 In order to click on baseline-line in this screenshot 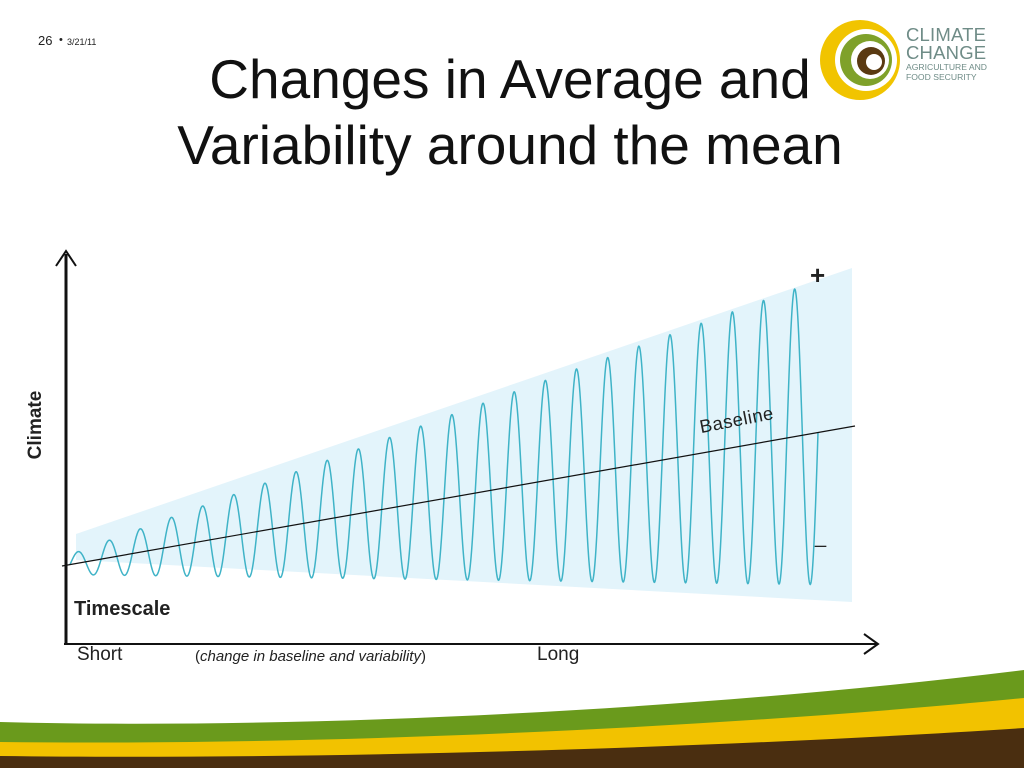, I will do `click(458, 496)`.